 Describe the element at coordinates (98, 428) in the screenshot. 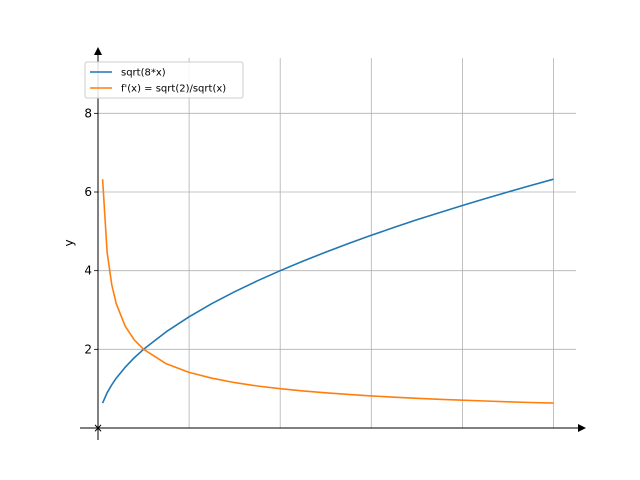

I see `origin-marker: ×` at that location.